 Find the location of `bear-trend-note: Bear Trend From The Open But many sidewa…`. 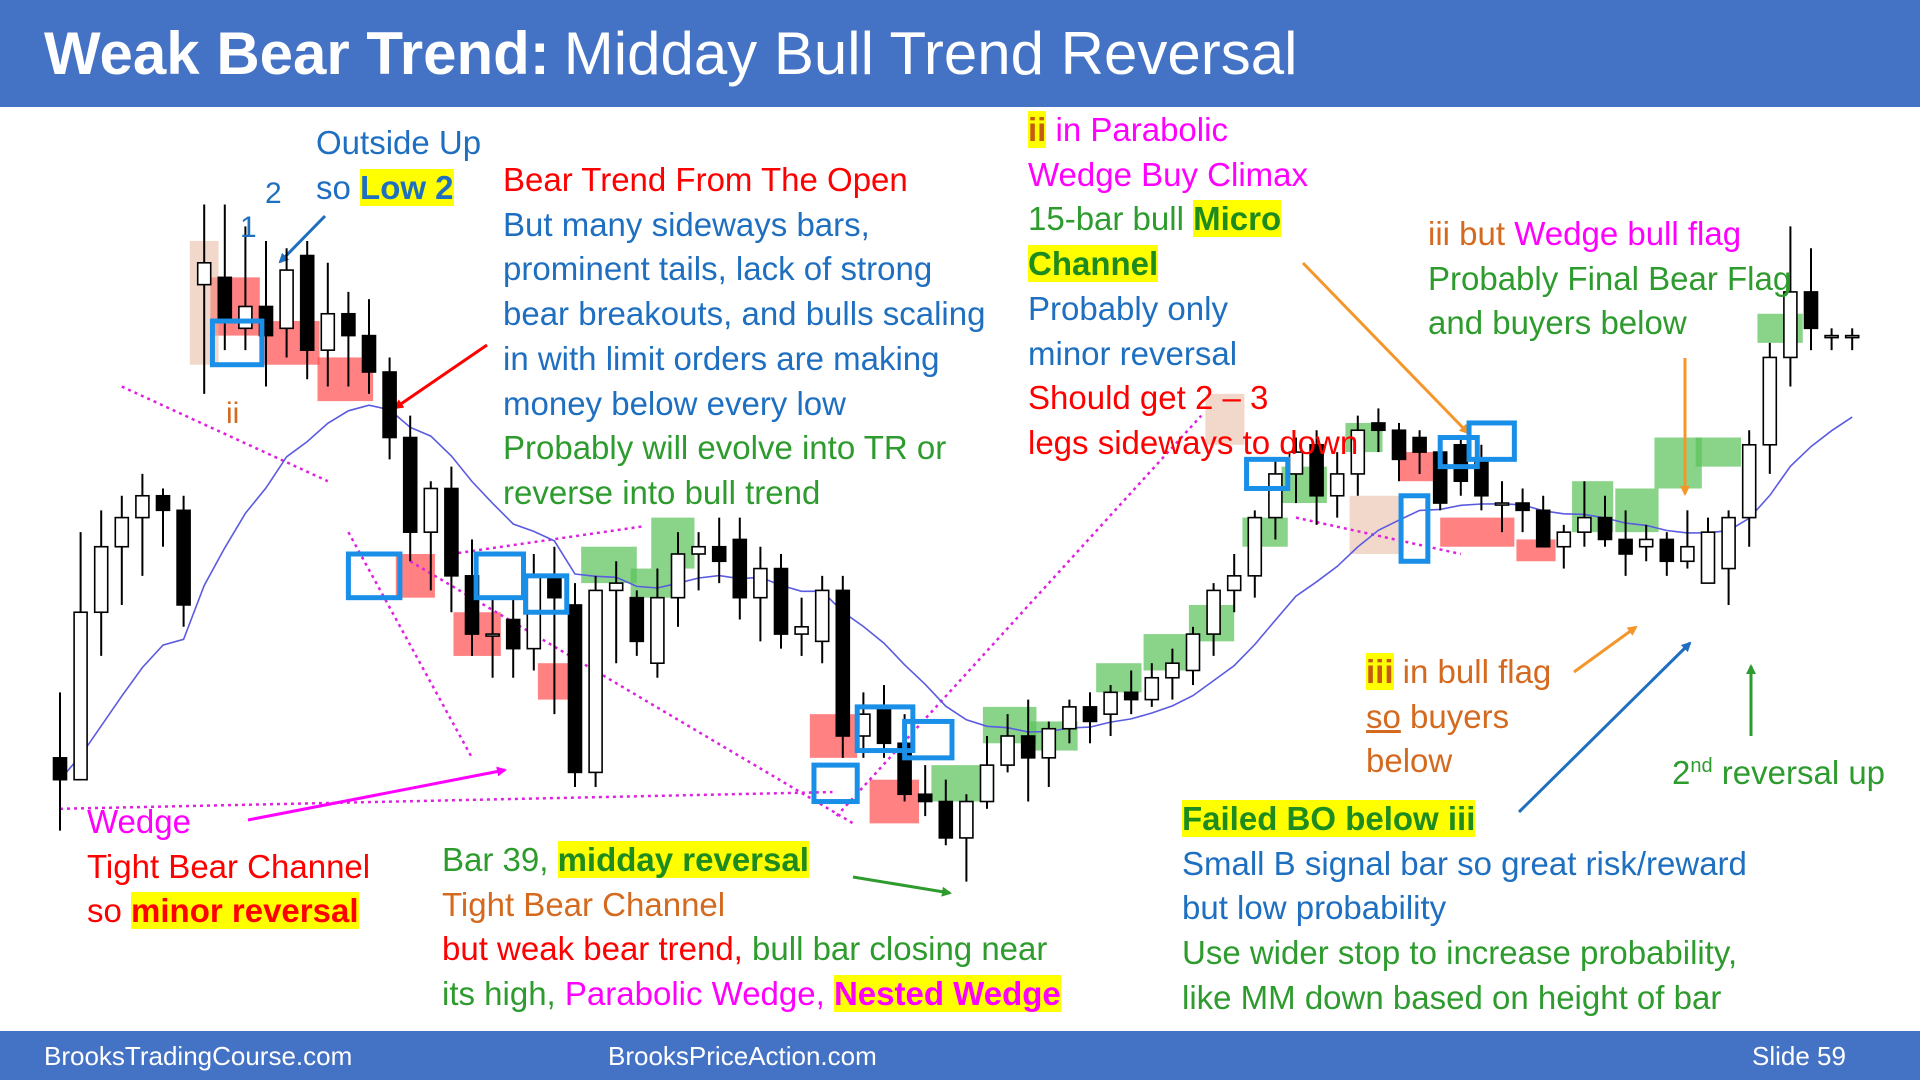

bear-trend-note: Bear Trend From The Open But many sidewa… is located at coordinates (744, 337).